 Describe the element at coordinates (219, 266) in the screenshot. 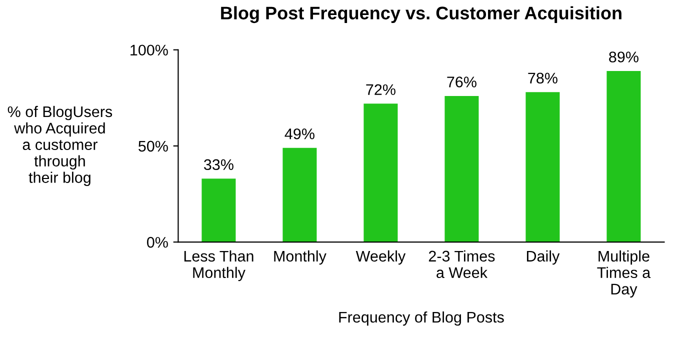

I see `x-tick-label: Less Than Monthly` at that location.